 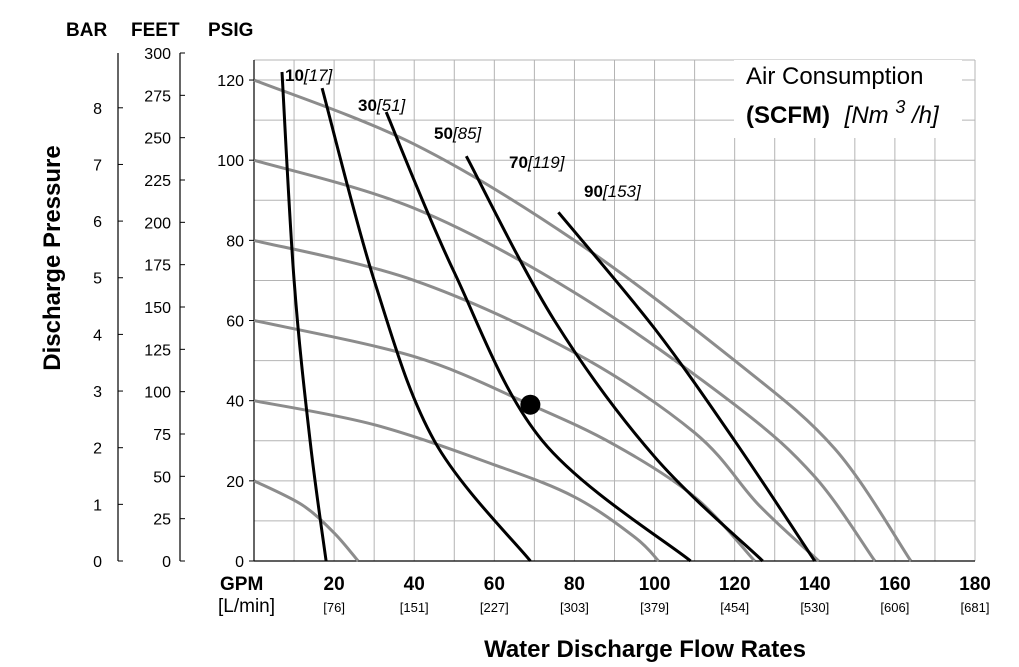 I want to click on curve-label: 30[51], so click(x=382, y=105).